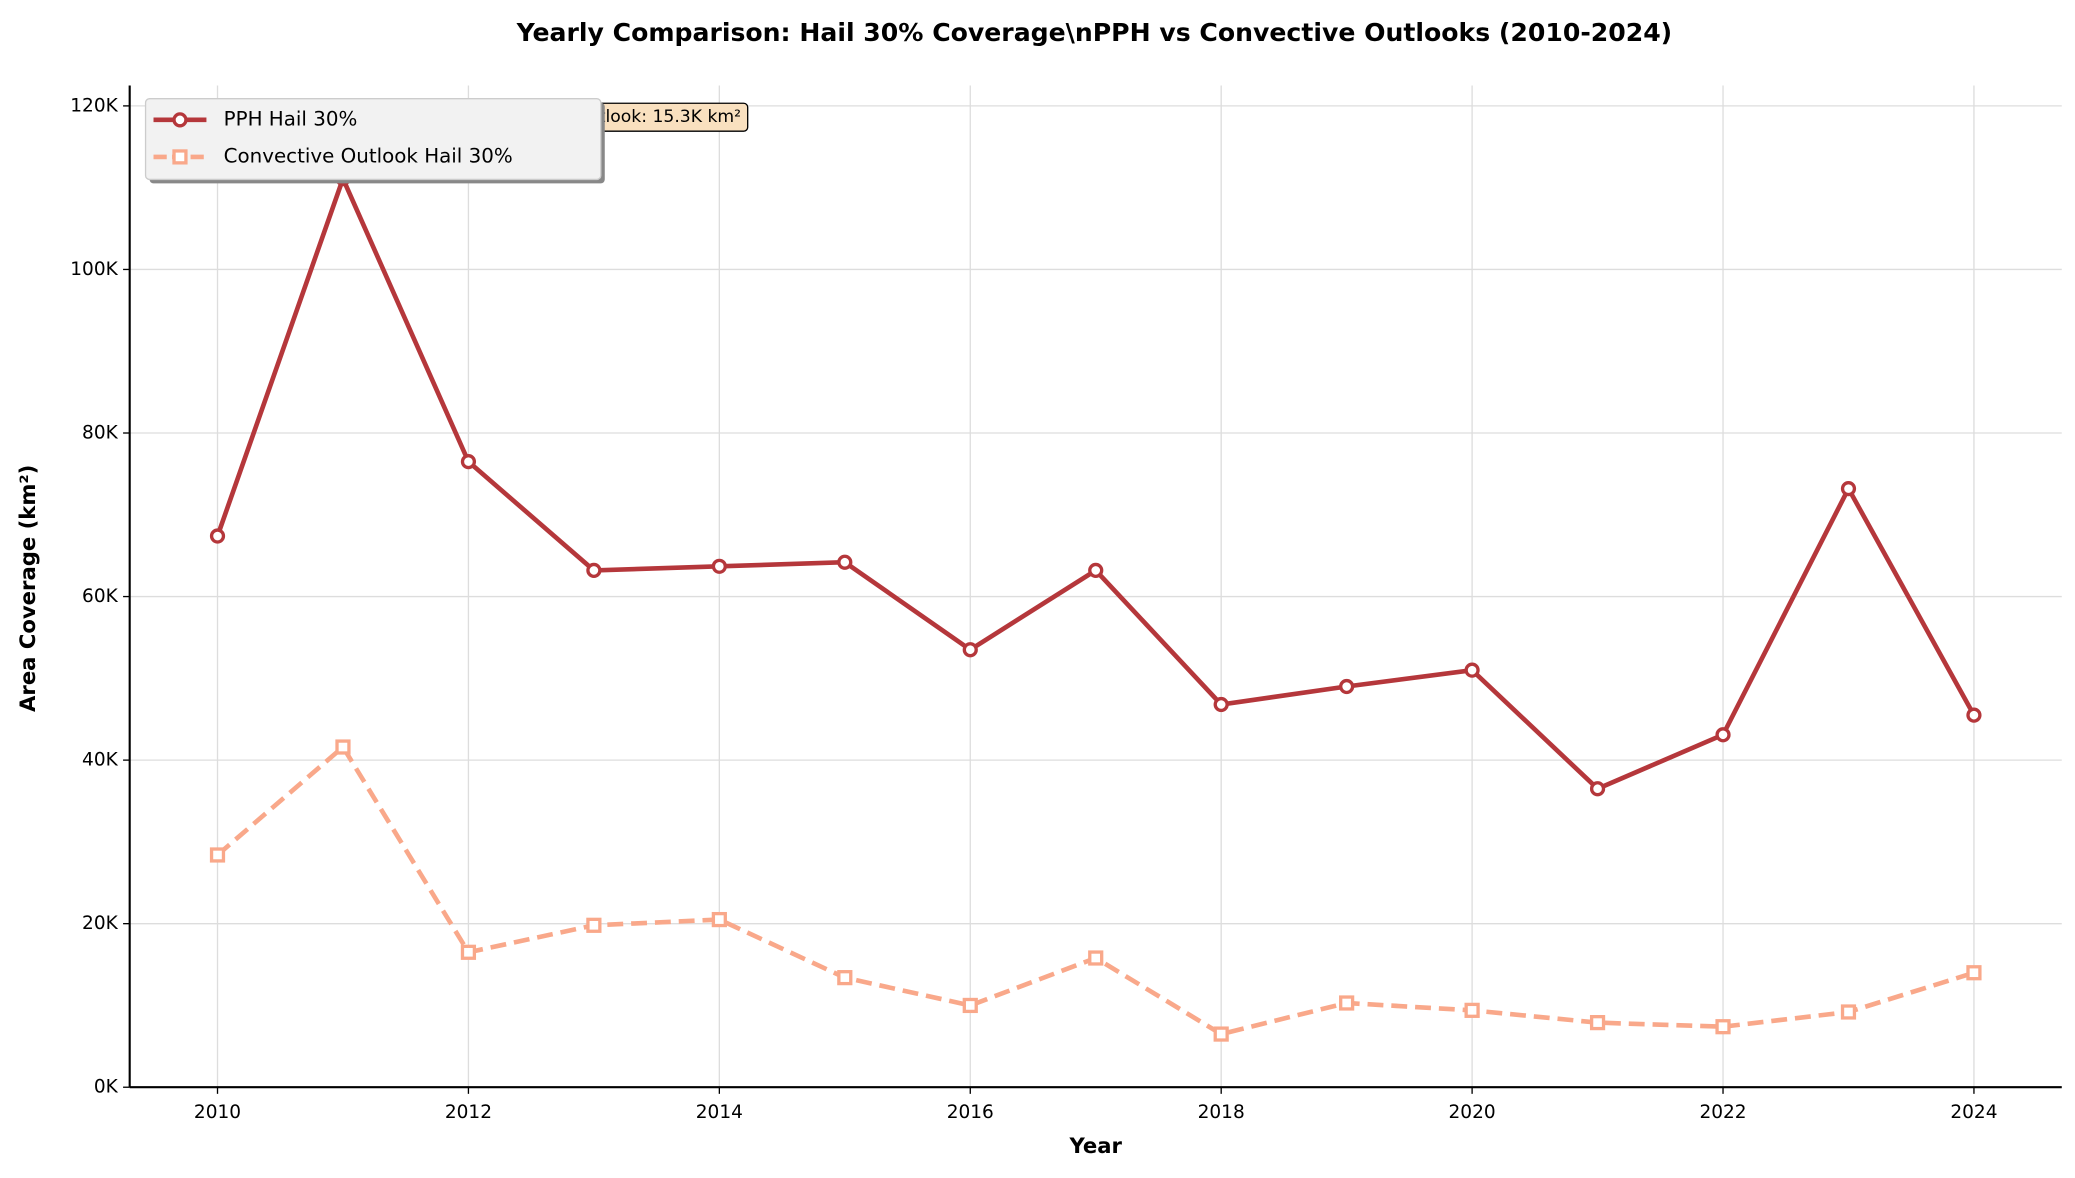 This screenshot has width=2075, height=1178. What do you see at coordinates (719, 1112) in the screenshot?
I see `x-tick-label: 2014` at bounding box center [719, 1112].